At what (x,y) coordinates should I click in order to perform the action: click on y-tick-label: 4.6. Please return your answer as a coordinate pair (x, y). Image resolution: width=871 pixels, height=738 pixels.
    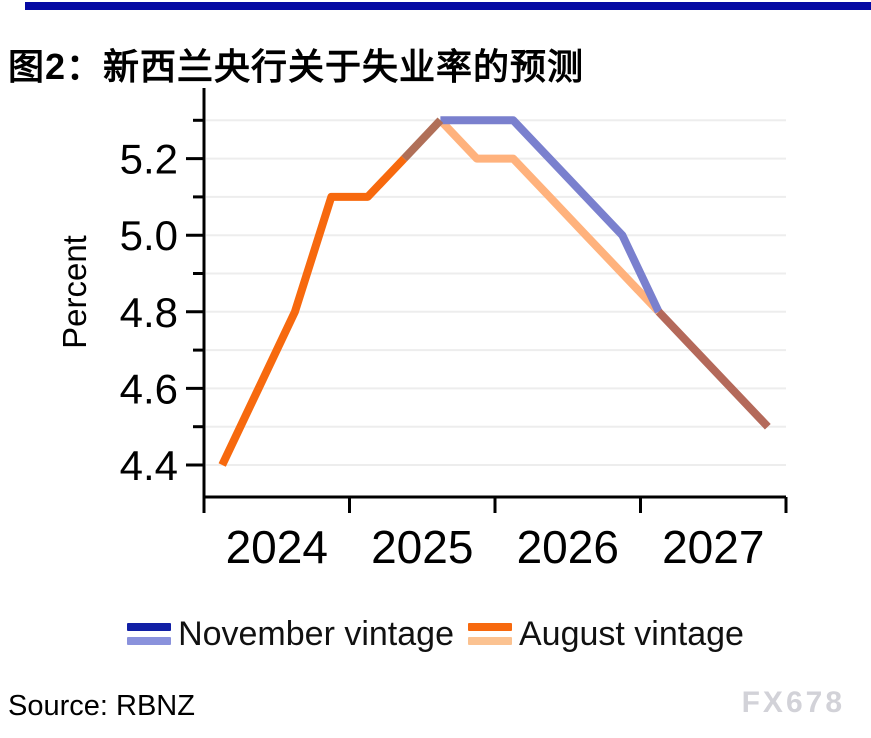
    Looking at the image, I should click on (149, 388).